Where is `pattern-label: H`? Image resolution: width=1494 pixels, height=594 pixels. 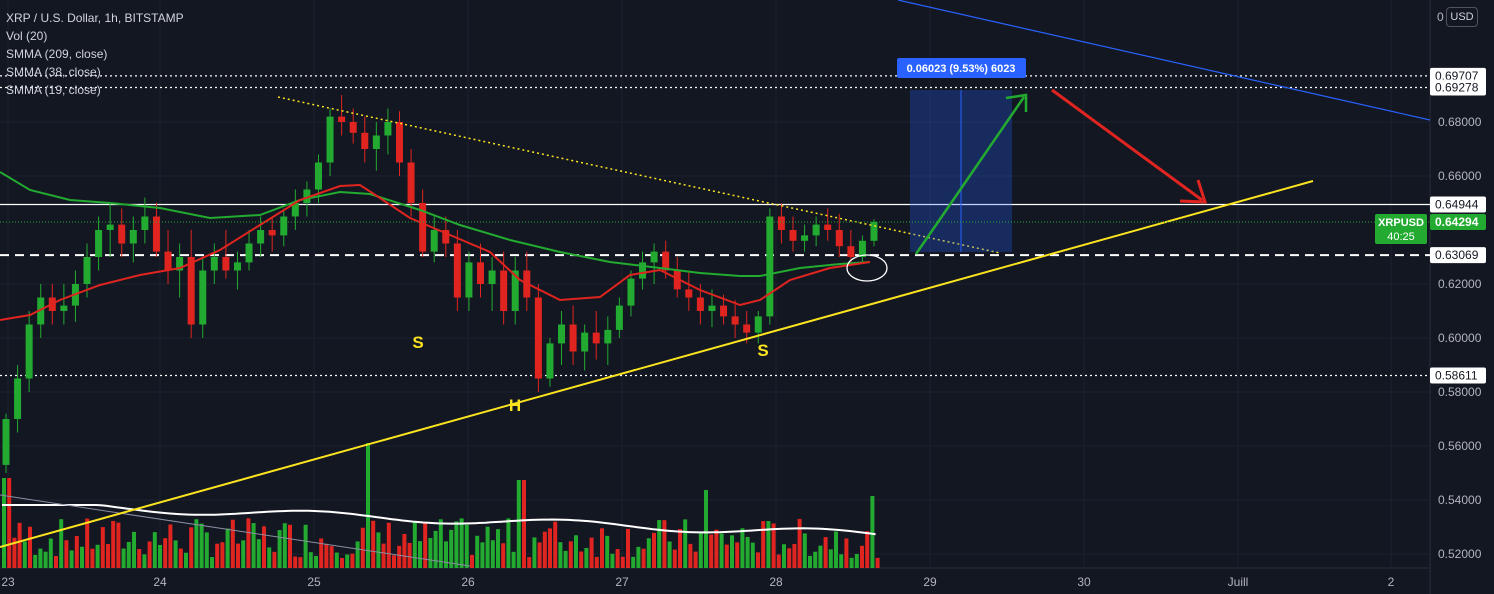 pattern-label: H is located at coordinates (515, 405).